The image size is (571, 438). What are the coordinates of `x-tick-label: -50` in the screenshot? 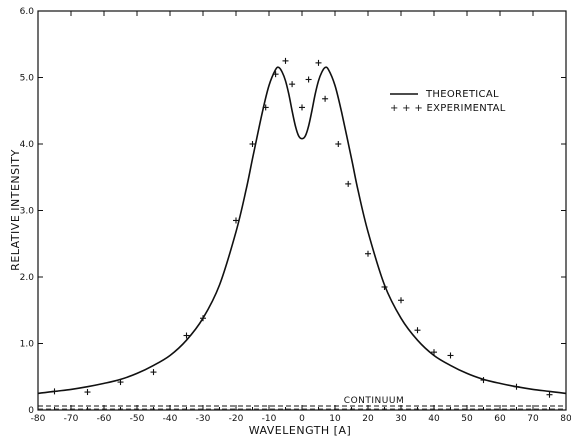 It's located at (137, 419).